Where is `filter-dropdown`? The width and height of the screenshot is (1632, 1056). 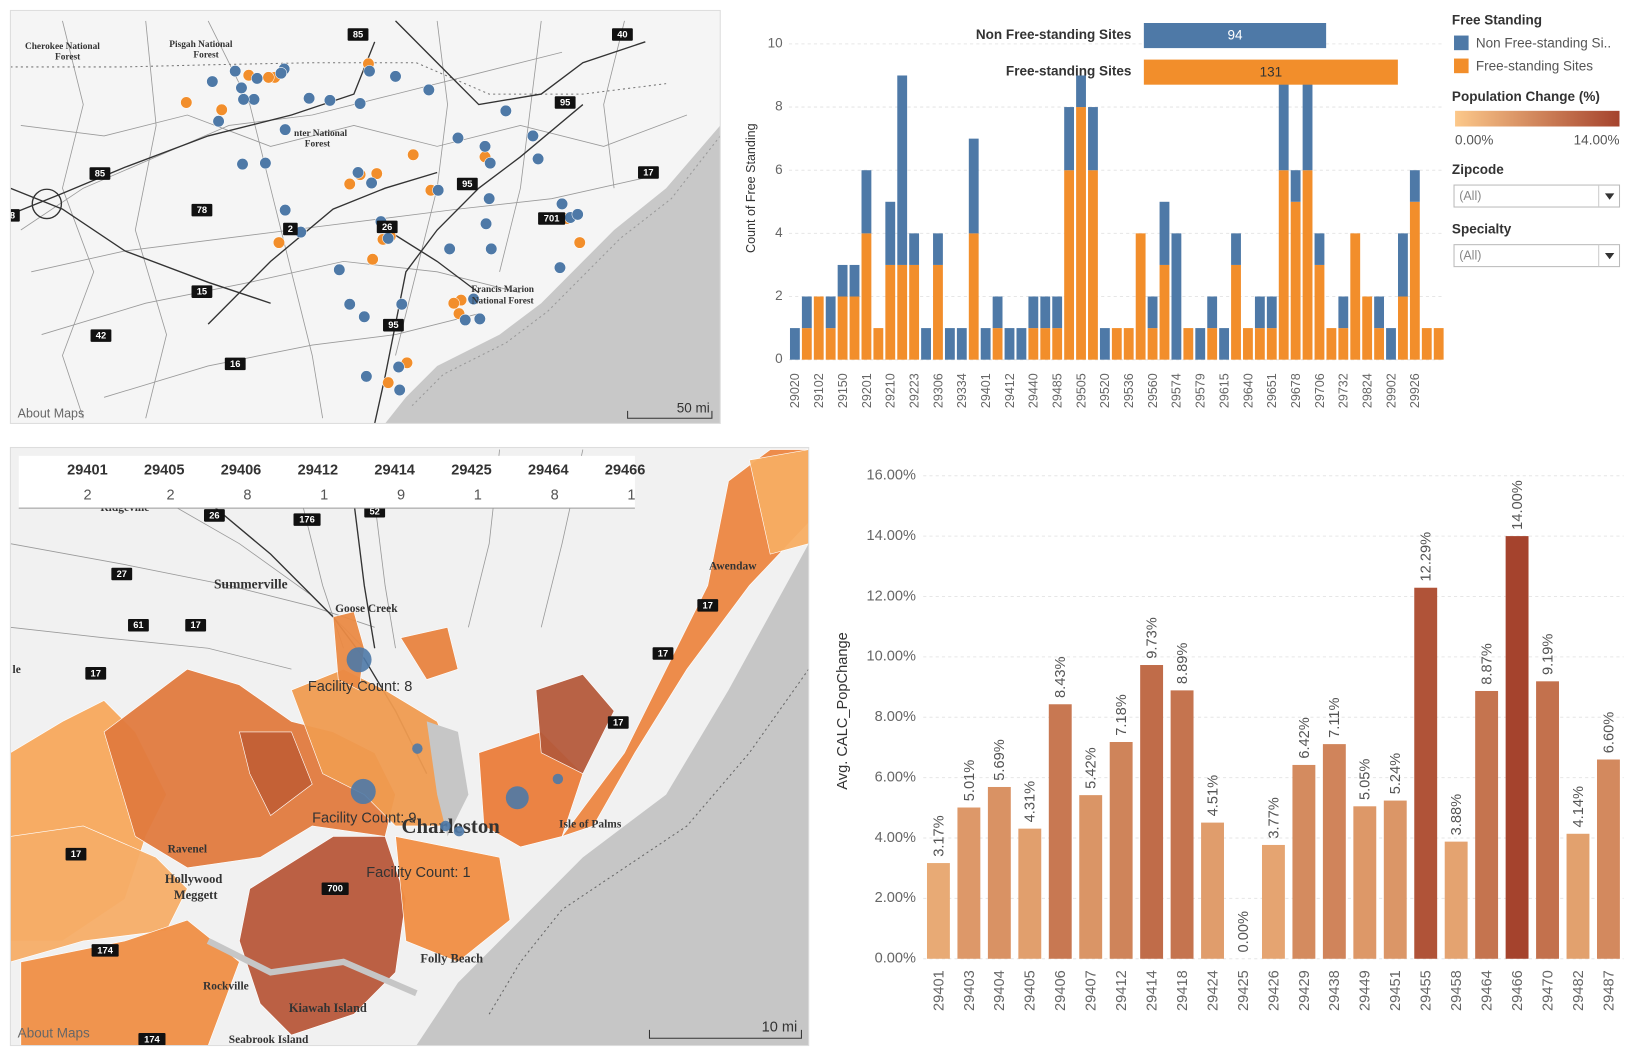
filter-dropdown is located at coordinates (1537, 196).